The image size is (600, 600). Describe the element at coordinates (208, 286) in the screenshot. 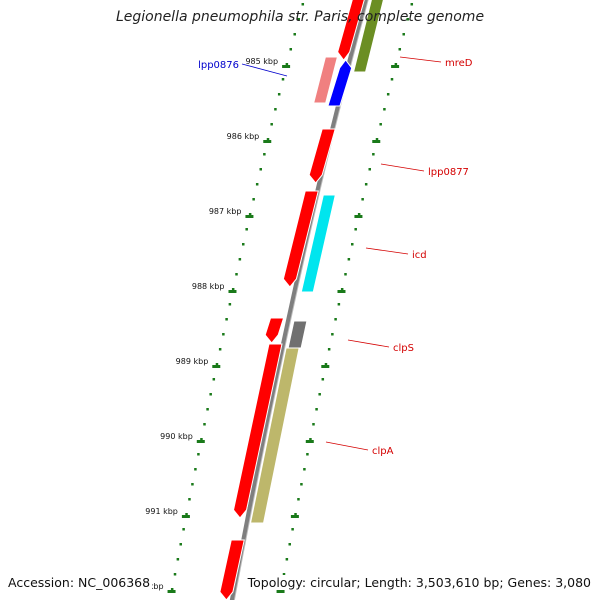

I see `scale-label: 988 kbp` at that location.